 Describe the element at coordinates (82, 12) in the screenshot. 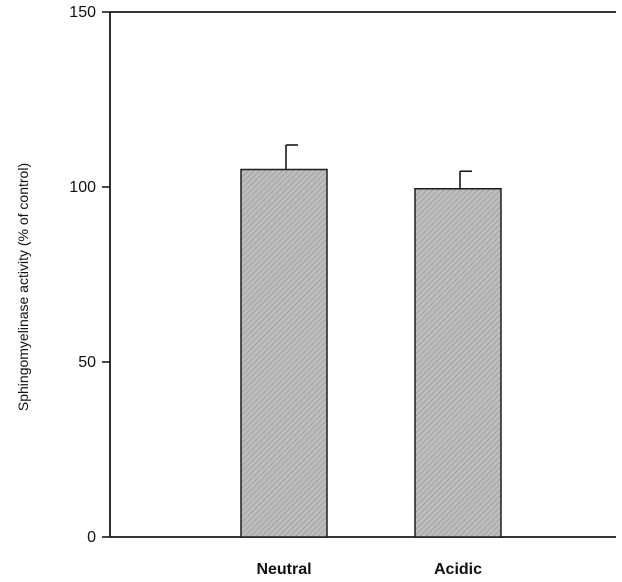

I see `y-tick-label: 150` at that location.